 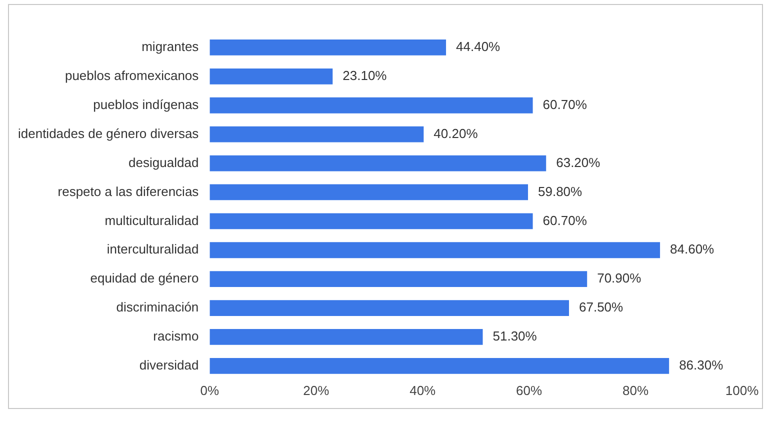 I want to click on x-tick-label: 60%, so click(x=529, y=390).